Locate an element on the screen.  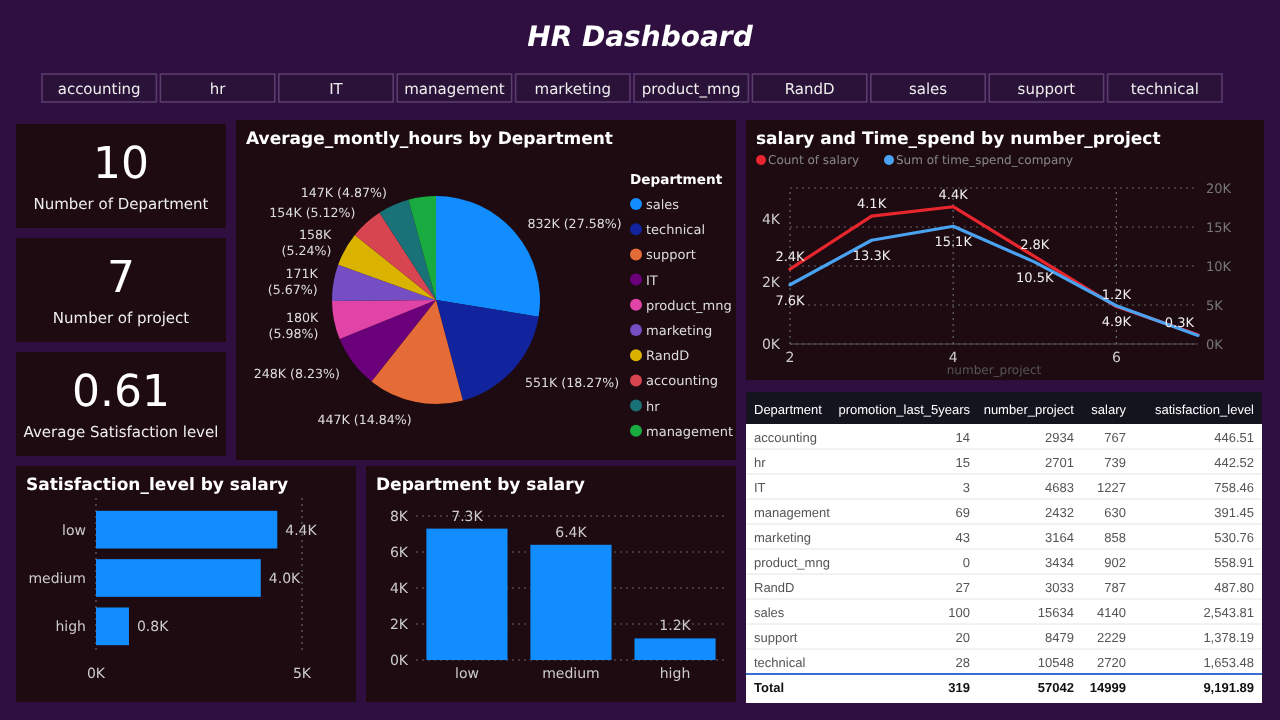
text: 0.61 is located at coordinates (121, 393).